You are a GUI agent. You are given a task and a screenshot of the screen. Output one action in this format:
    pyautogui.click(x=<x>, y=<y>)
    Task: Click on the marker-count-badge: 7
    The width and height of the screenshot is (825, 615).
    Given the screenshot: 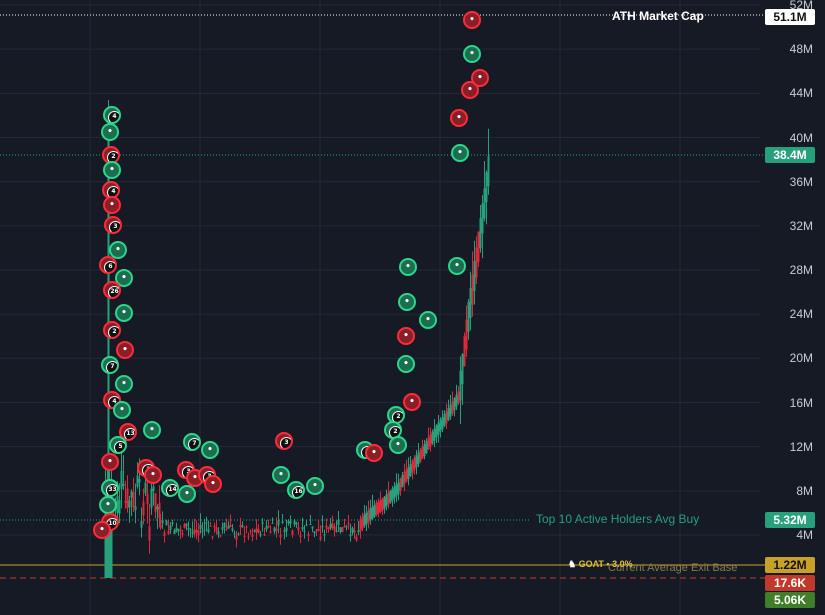 What is the action you would take?
    pyautogui.click(x=111, y=366)
    